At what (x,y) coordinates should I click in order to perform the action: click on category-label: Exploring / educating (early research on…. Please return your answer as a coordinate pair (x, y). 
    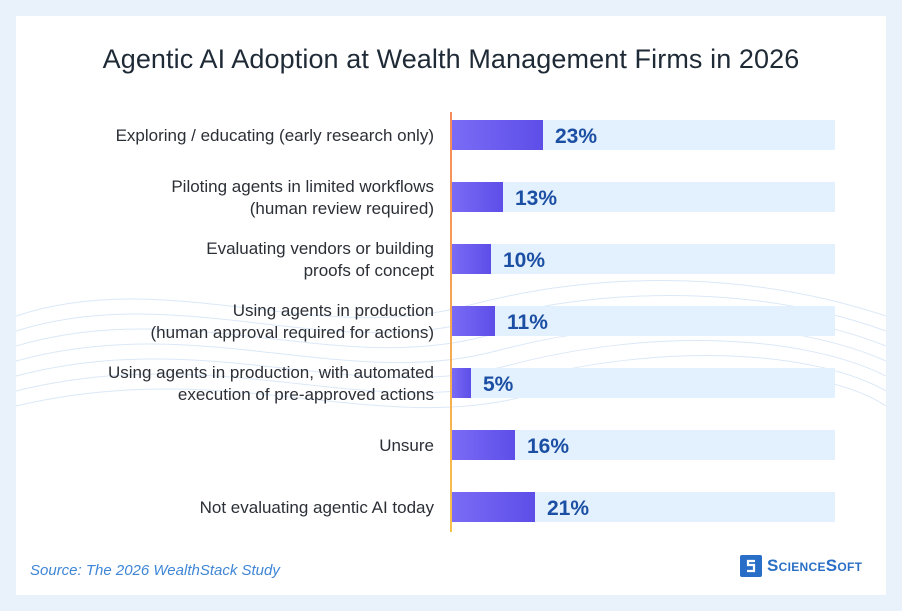
    Looking at the image, I should click on (275, 135).